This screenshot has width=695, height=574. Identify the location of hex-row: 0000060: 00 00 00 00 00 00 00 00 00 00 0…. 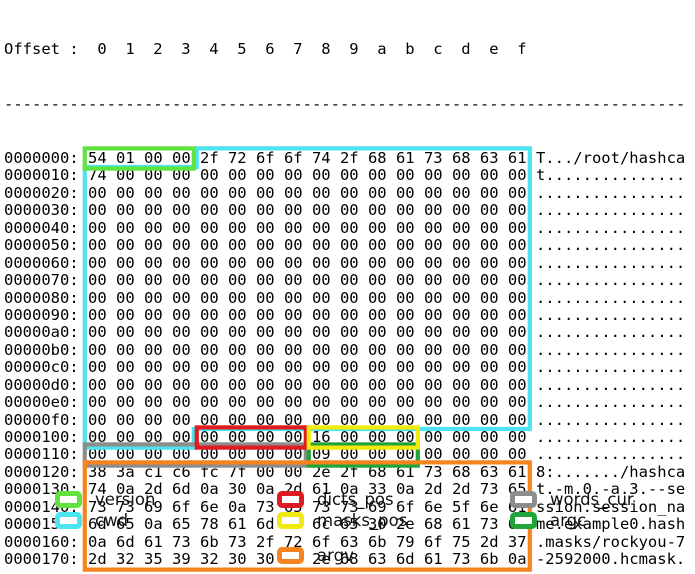
(349, 262).